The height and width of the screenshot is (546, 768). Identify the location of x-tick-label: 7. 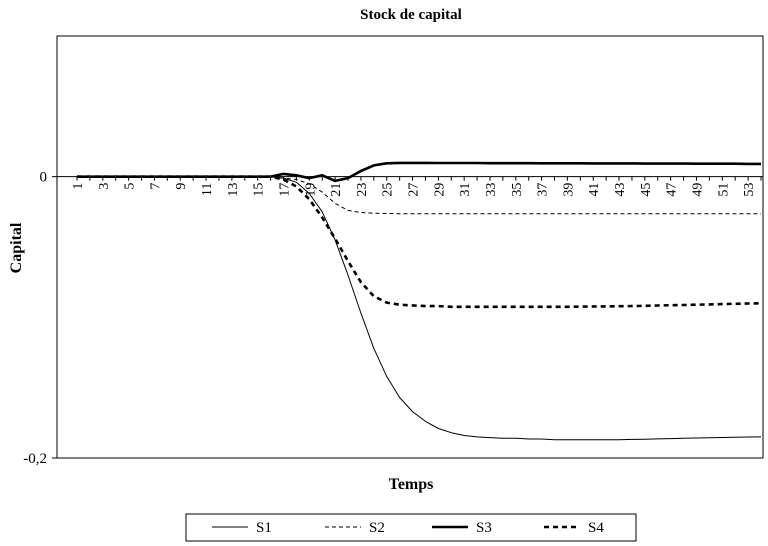
(155, 186).